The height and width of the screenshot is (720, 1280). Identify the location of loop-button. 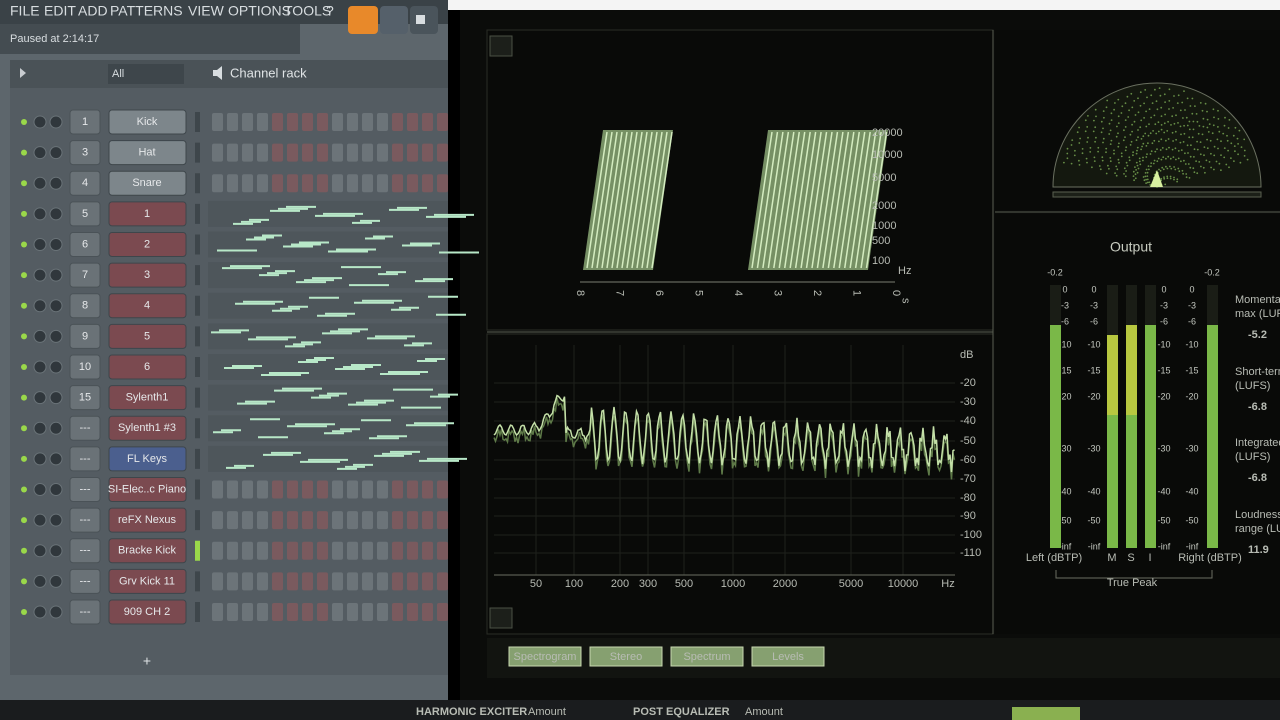
(363, 20).